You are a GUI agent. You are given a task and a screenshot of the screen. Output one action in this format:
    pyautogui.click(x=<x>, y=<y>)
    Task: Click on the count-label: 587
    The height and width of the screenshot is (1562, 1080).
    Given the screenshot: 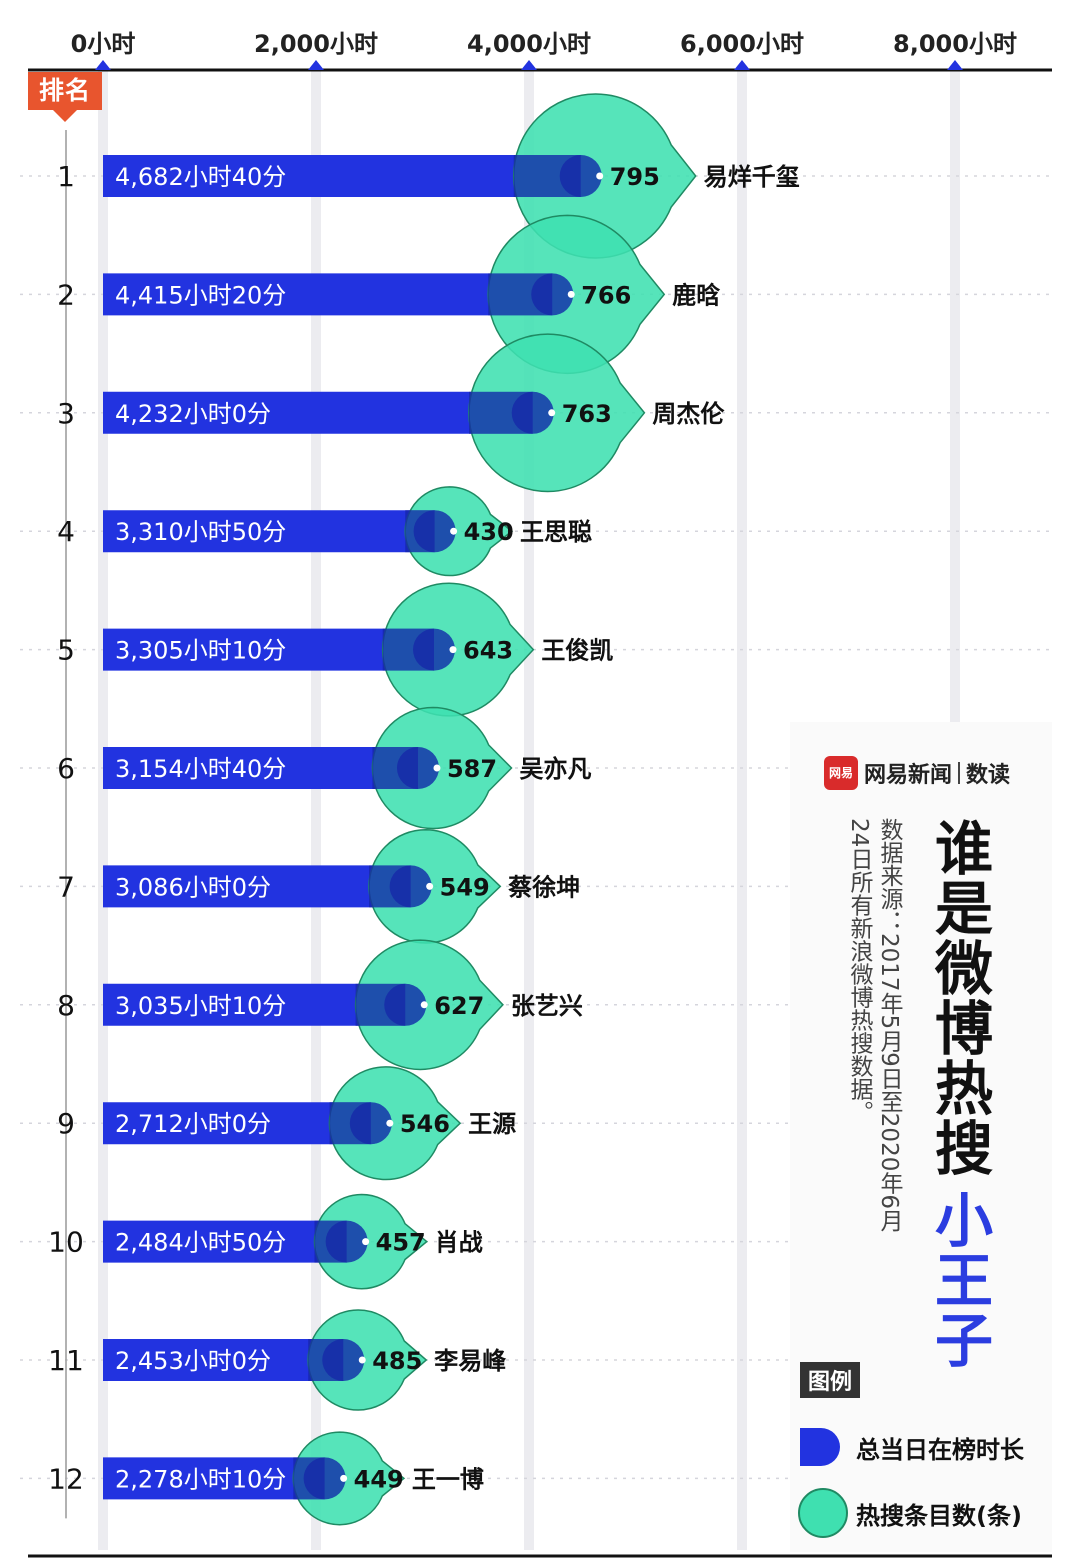 What is the action you would take?
    pyautogui.click(x=472, y=769)
    